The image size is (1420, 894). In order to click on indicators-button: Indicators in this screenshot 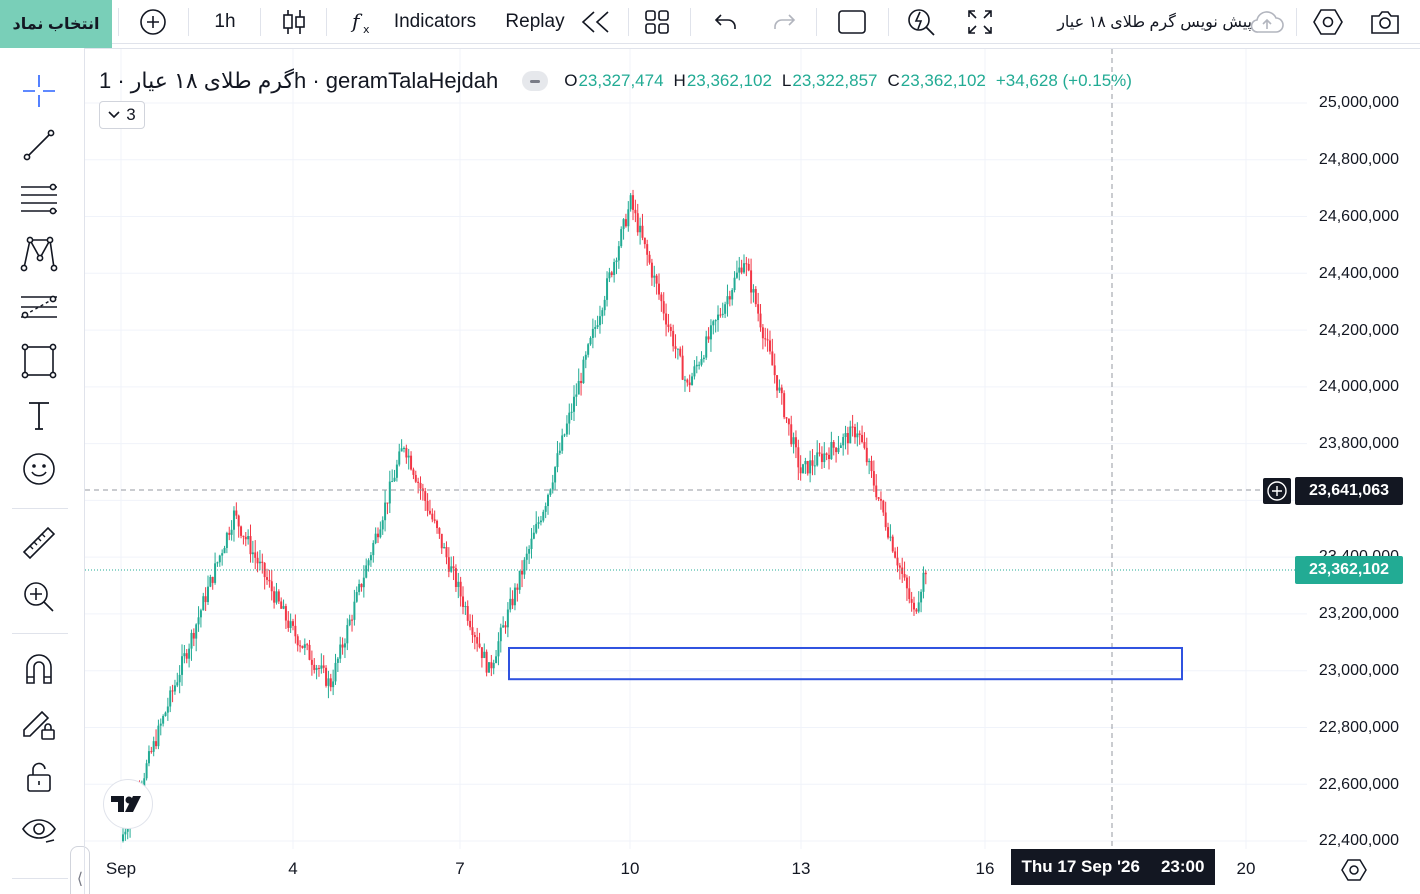, I will do `click(435, 21)`.